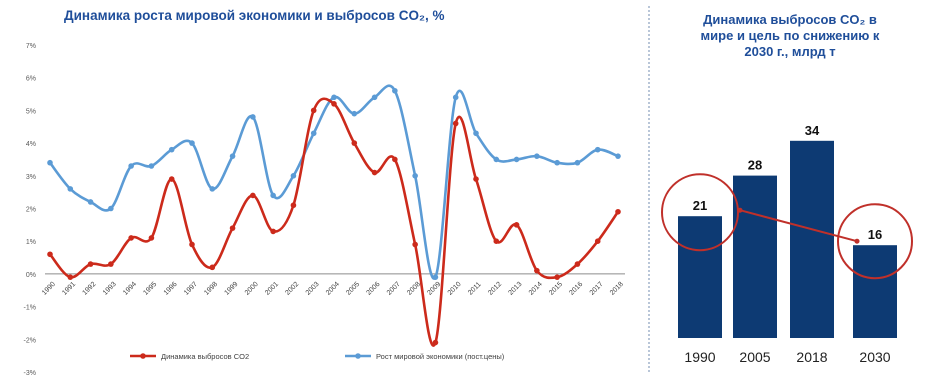  Describe the element at coordinates (617, 289) in the screenshot. I see `x-tick-label: 2018` at that location.